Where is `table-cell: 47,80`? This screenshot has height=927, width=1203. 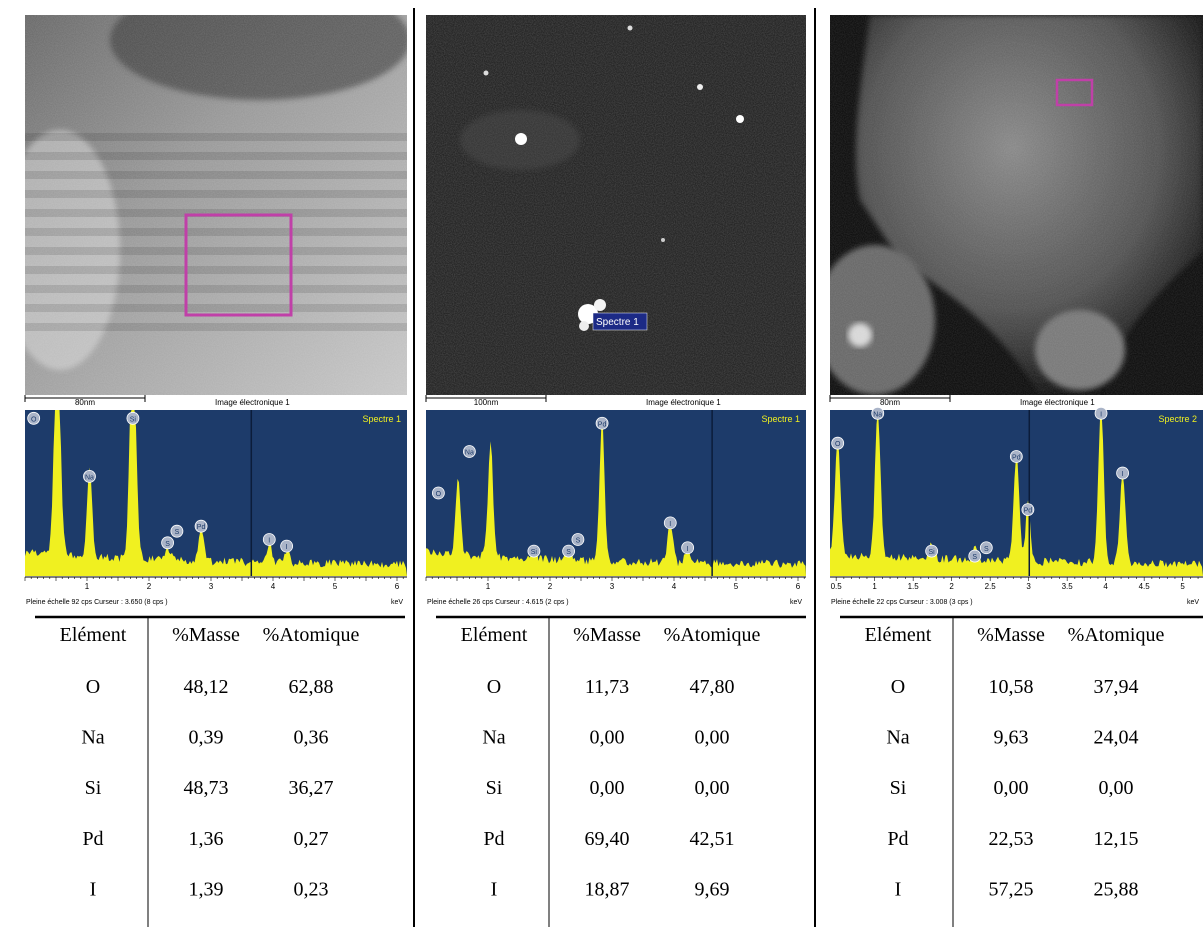
table-cell: 47,80 is located at coordinates (712, 687).